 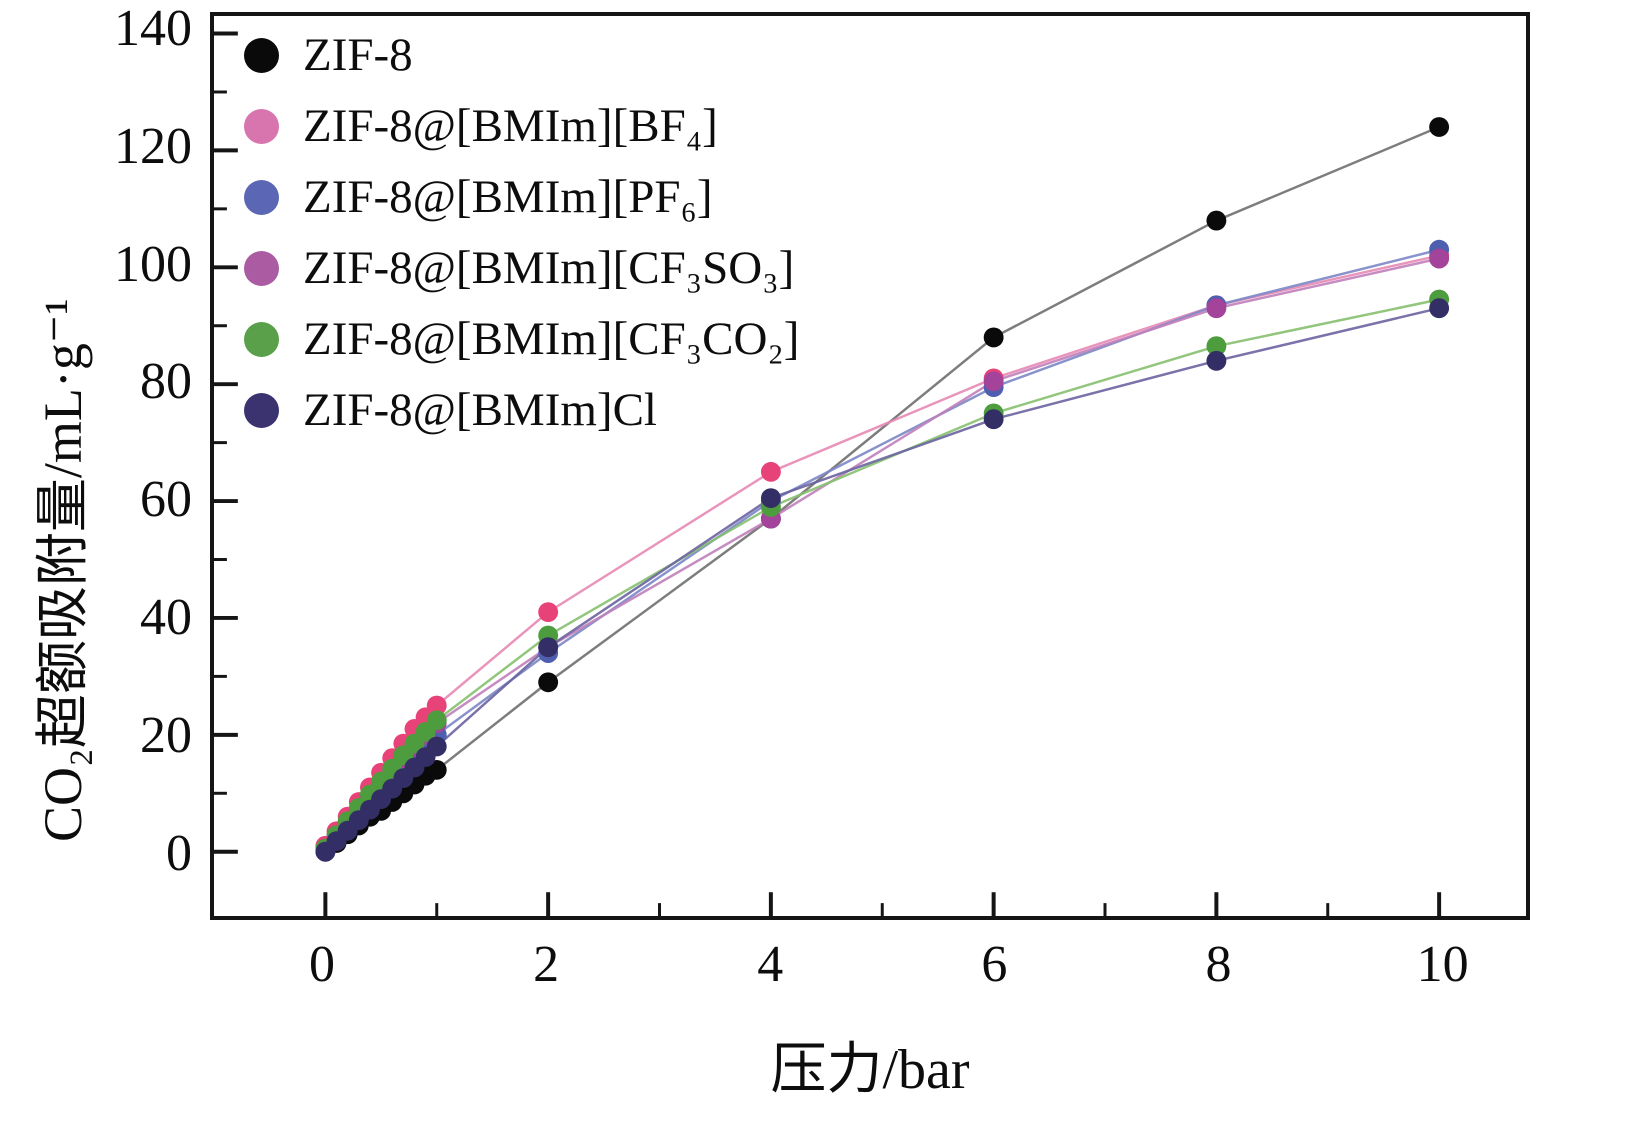 What do you see at coordinates (322, 964) in the screenshot?
I see `x-tick-label: 0` at bounding box center [322, 964].